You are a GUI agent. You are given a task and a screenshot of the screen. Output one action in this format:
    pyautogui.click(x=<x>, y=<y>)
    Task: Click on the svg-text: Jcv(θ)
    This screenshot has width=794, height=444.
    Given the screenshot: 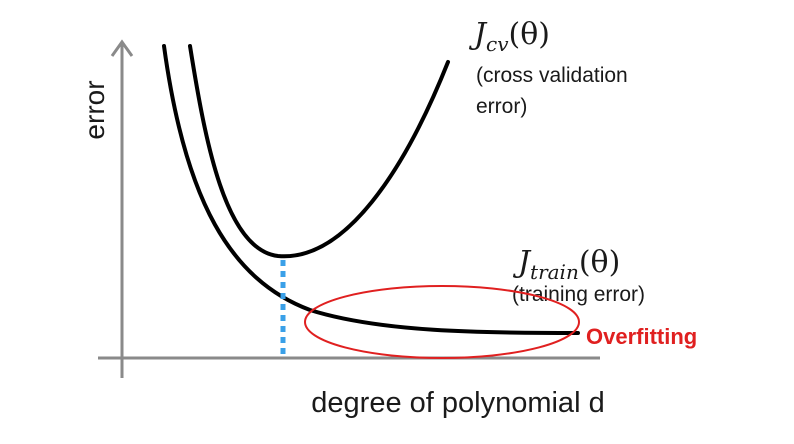 What is the action you would take?
    pyautogui.click(x=509, y=36)
    